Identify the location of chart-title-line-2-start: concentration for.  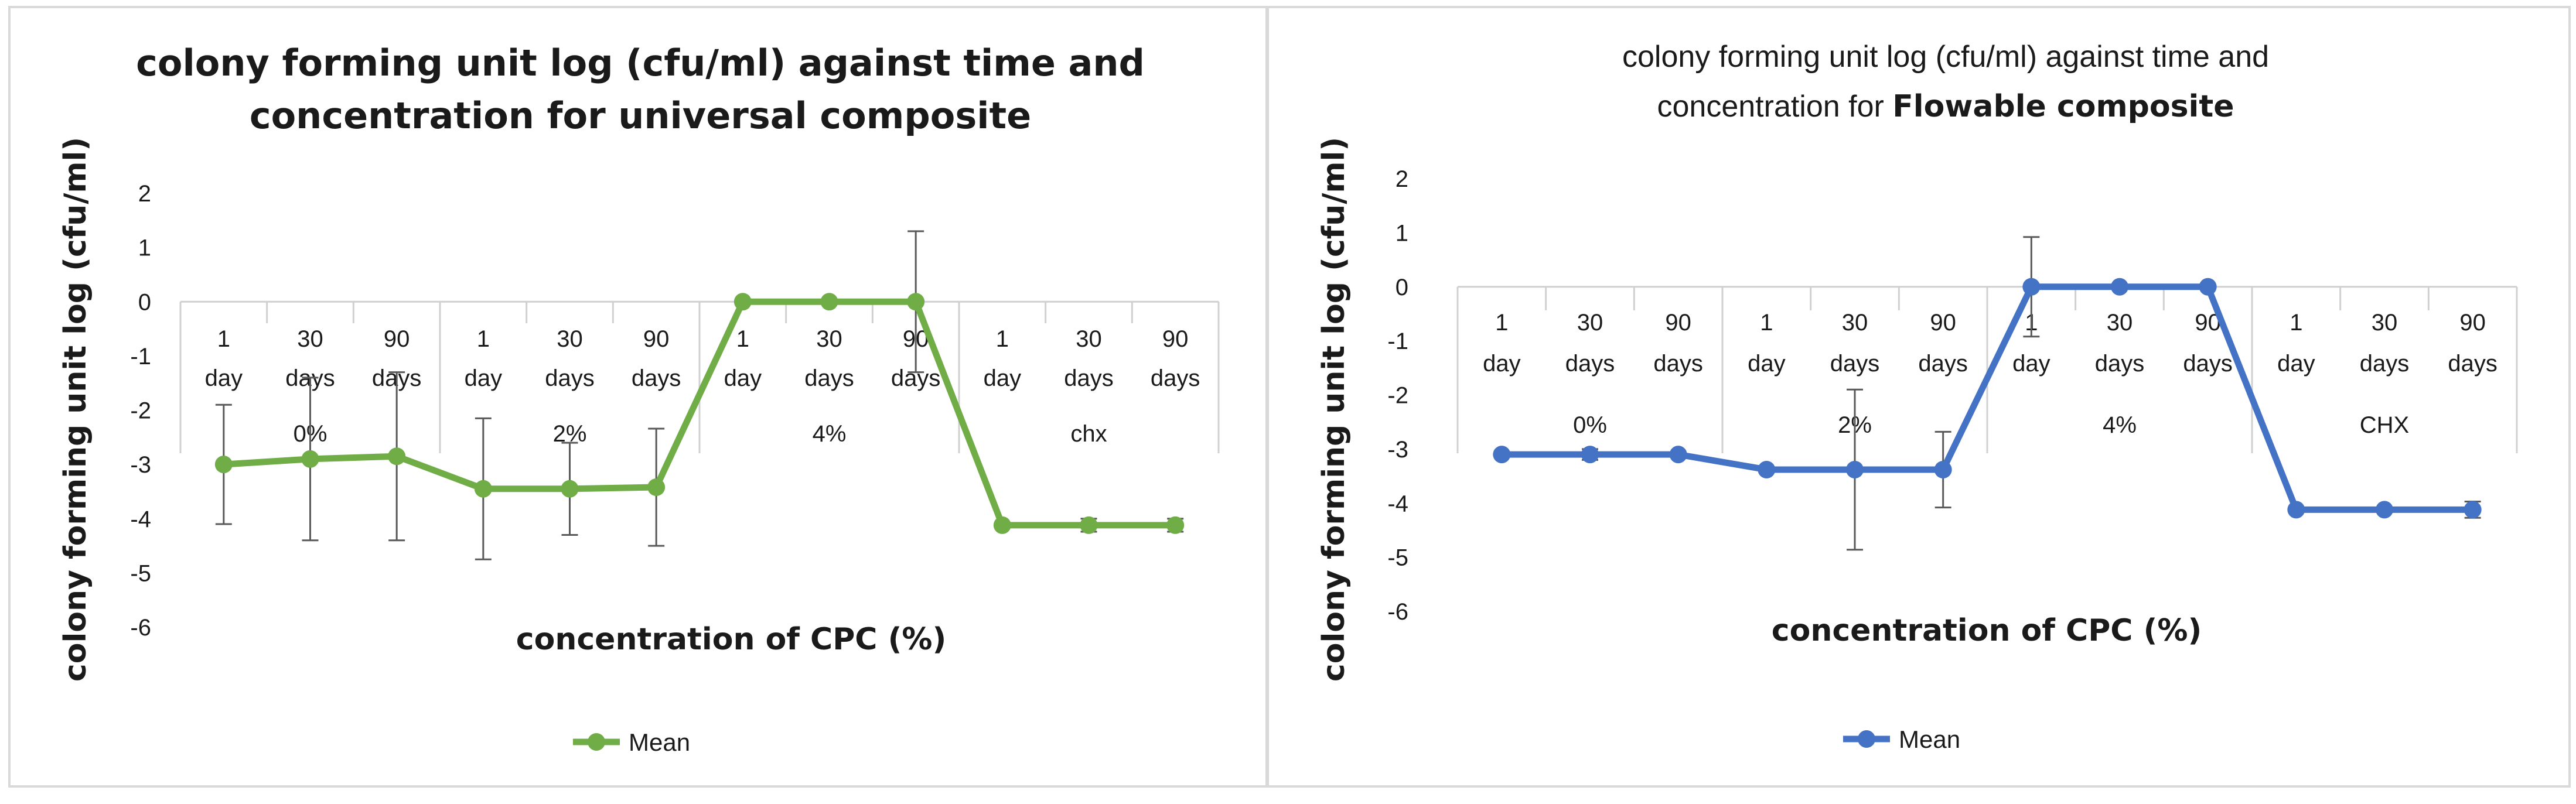
(1775, 107).